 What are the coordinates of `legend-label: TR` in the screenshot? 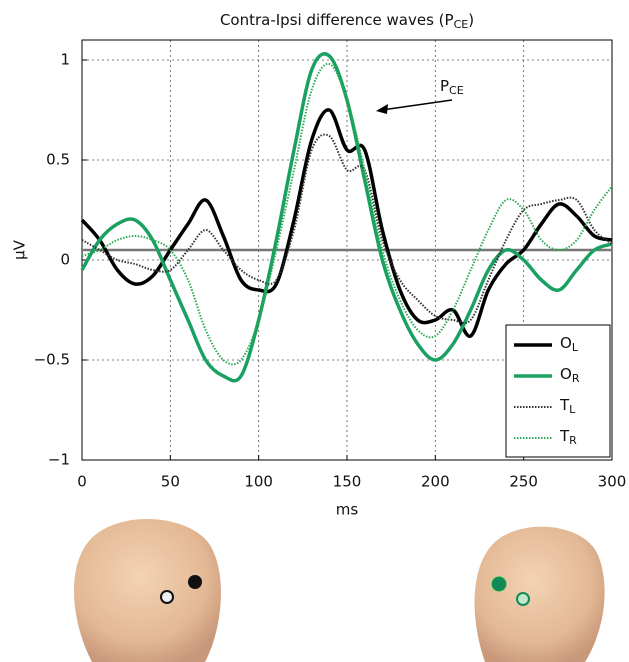 It's located at (568, 437).